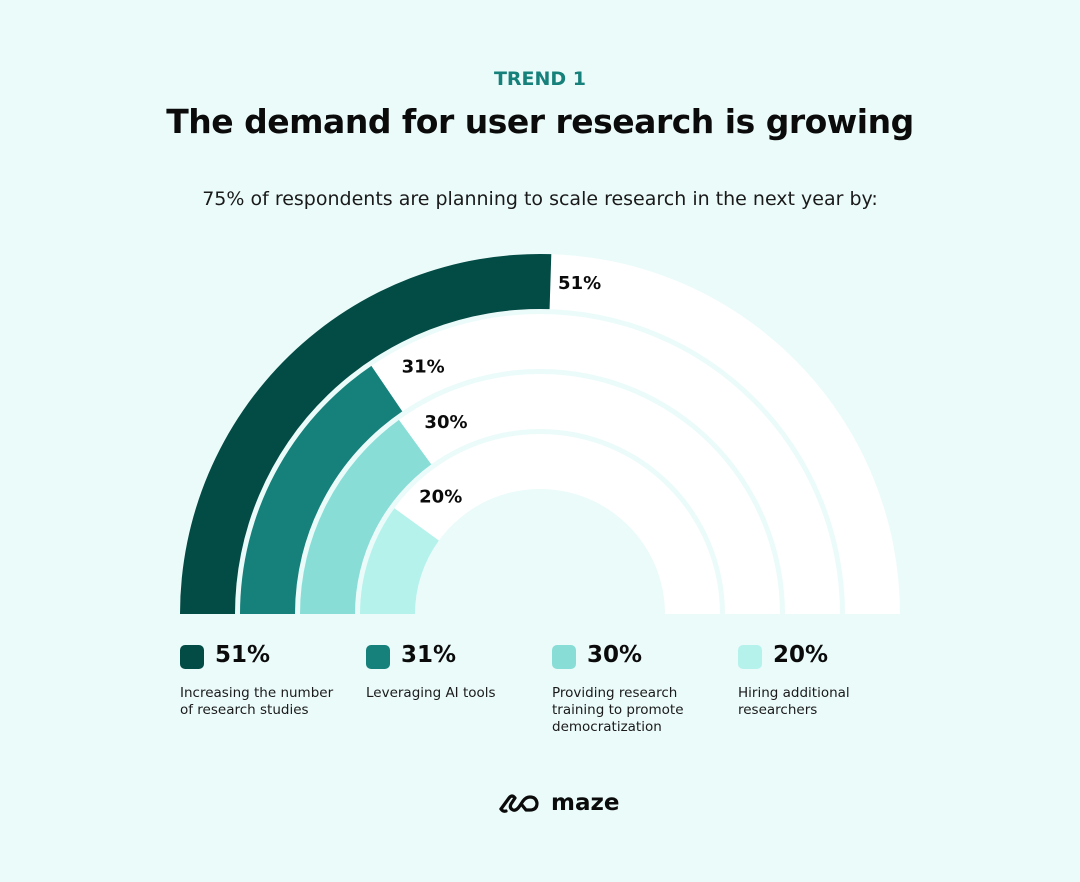 This screenshot has height=882, width=1080. Describe the element at coordinates (801, 655) in the screenshot. I see `legend-value: 20%` at that location.